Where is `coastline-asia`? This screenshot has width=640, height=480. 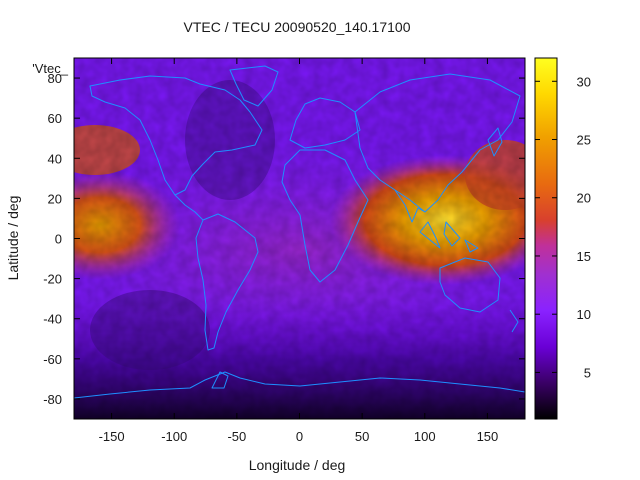 coastline-asia is located at coordinates (437, 143).